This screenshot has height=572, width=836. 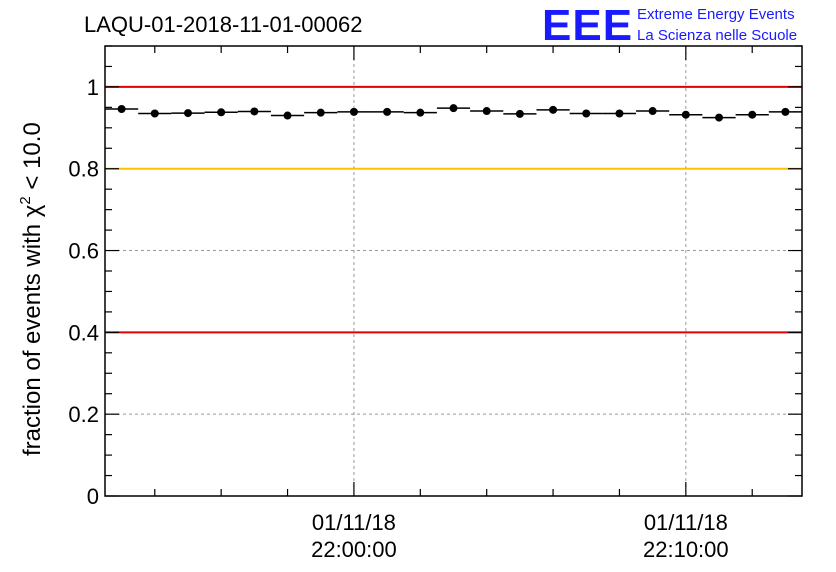 I want to click on y-axis-label-prefix: fraction of events with, so click(x=32, y=336).